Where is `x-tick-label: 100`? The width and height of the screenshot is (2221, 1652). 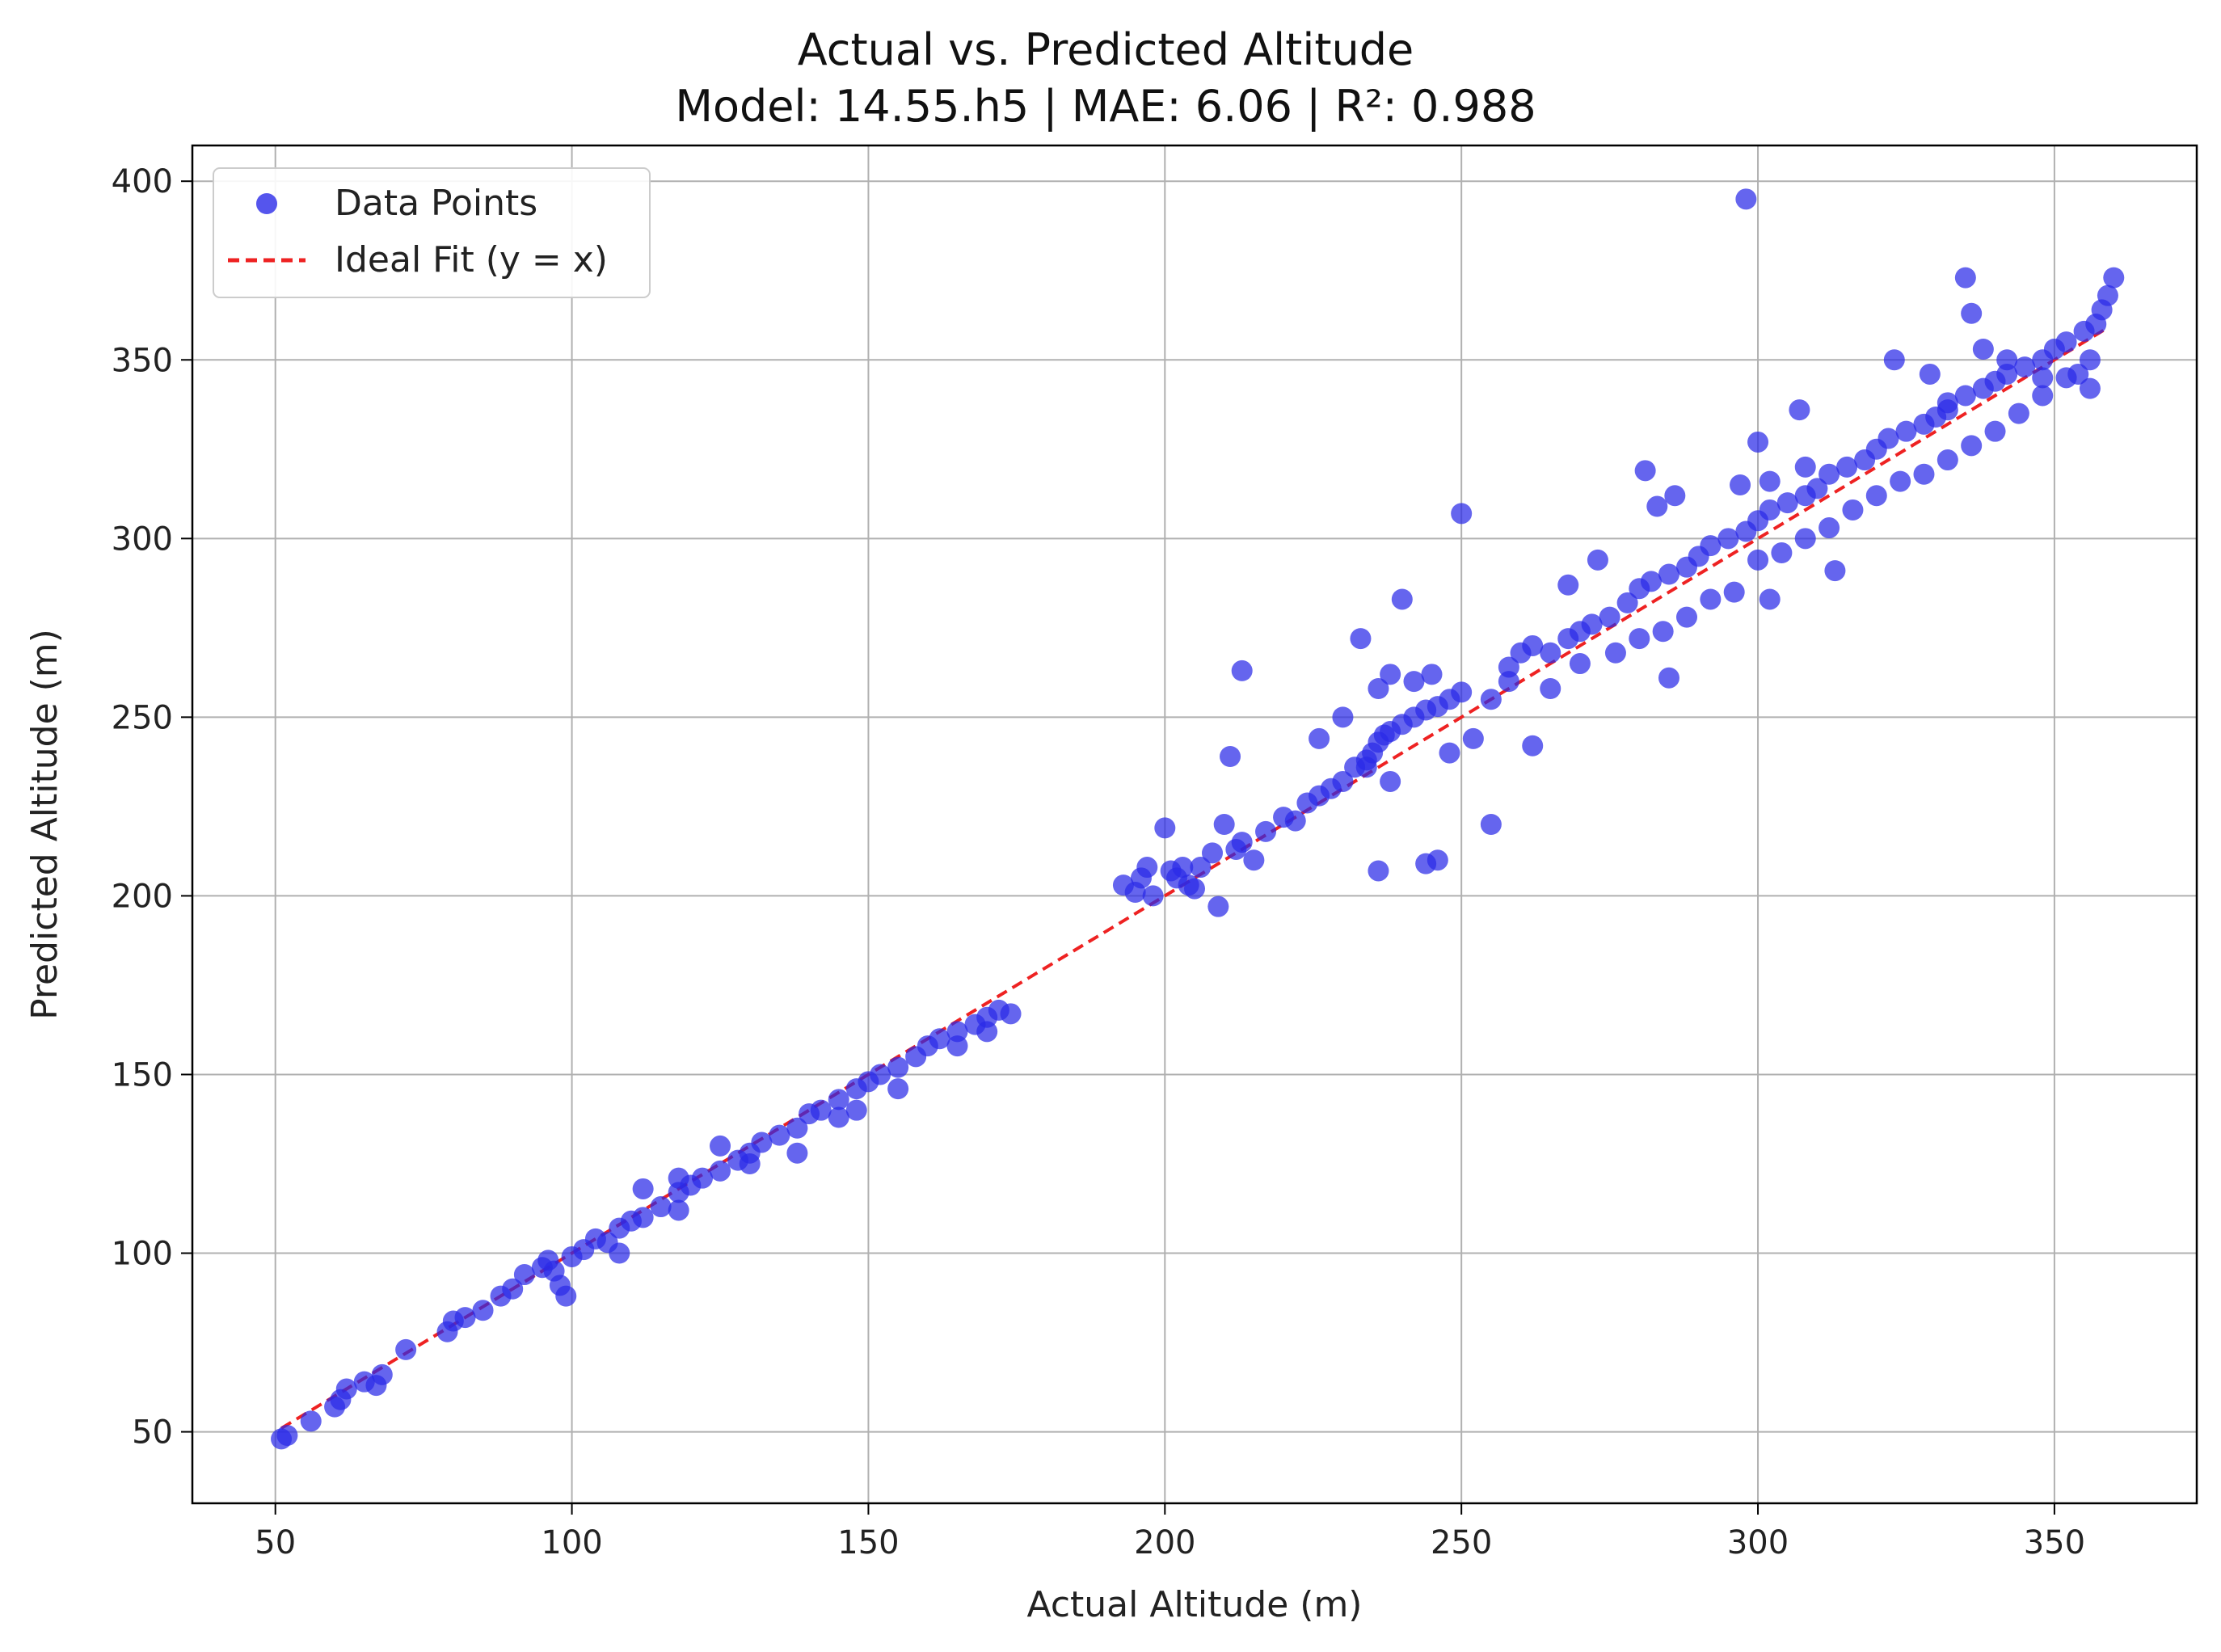
x-tick-label: 100 is located at coordinates (571, 1542).